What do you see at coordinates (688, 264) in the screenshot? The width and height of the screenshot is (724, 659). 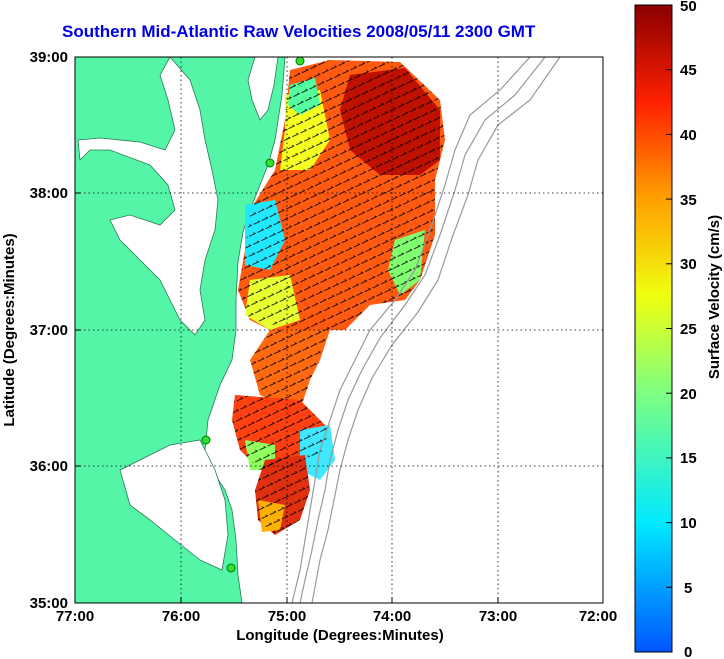 I see `colorbar-tick: 30` at bounding box center [688, 264].